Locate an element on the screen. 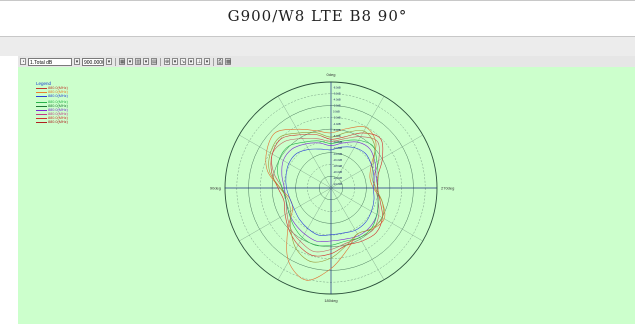 This screenshot has width=635, height=324. radial-tick-label: -20.0dB is located at coordinates (337, 172).